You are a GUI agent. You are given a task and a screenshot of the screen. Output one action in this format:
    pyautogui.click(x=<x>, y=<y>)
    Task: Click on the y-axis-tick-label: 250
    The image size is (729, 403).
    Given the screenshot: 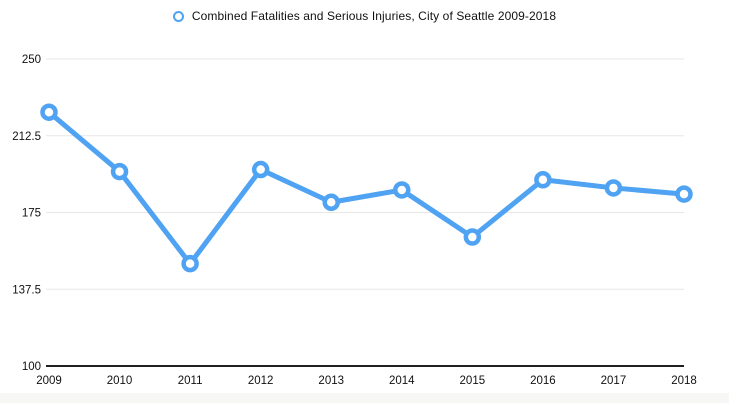 What is the action you would take?
    pyautogui.click(x=31, y=60)
    